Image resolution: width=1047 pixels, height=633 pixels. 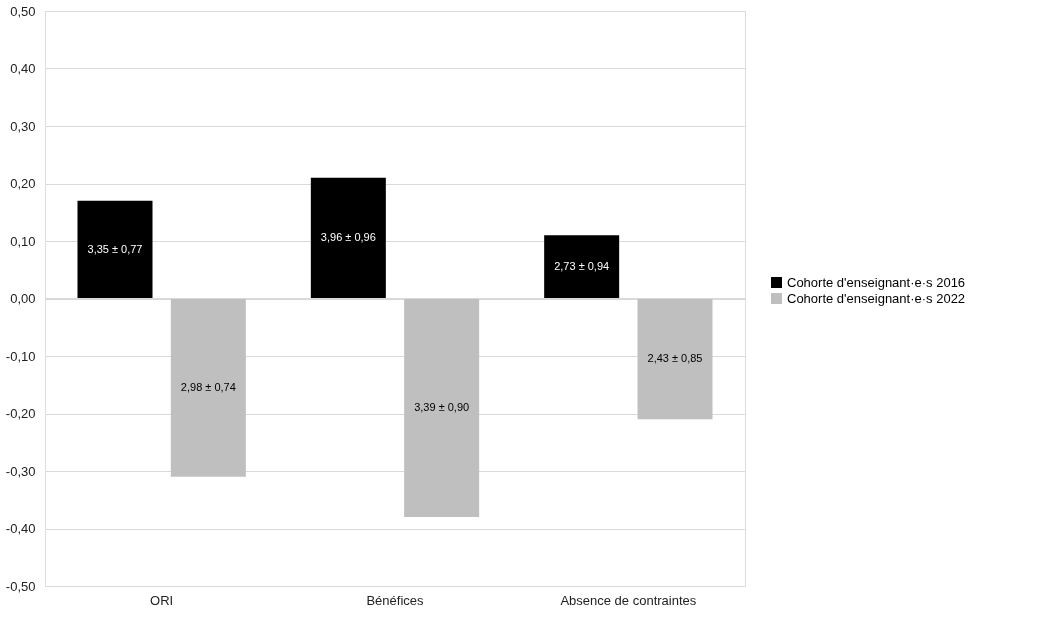 I want to click on y-tick-label: -0,40, so click(x=20, y=528).